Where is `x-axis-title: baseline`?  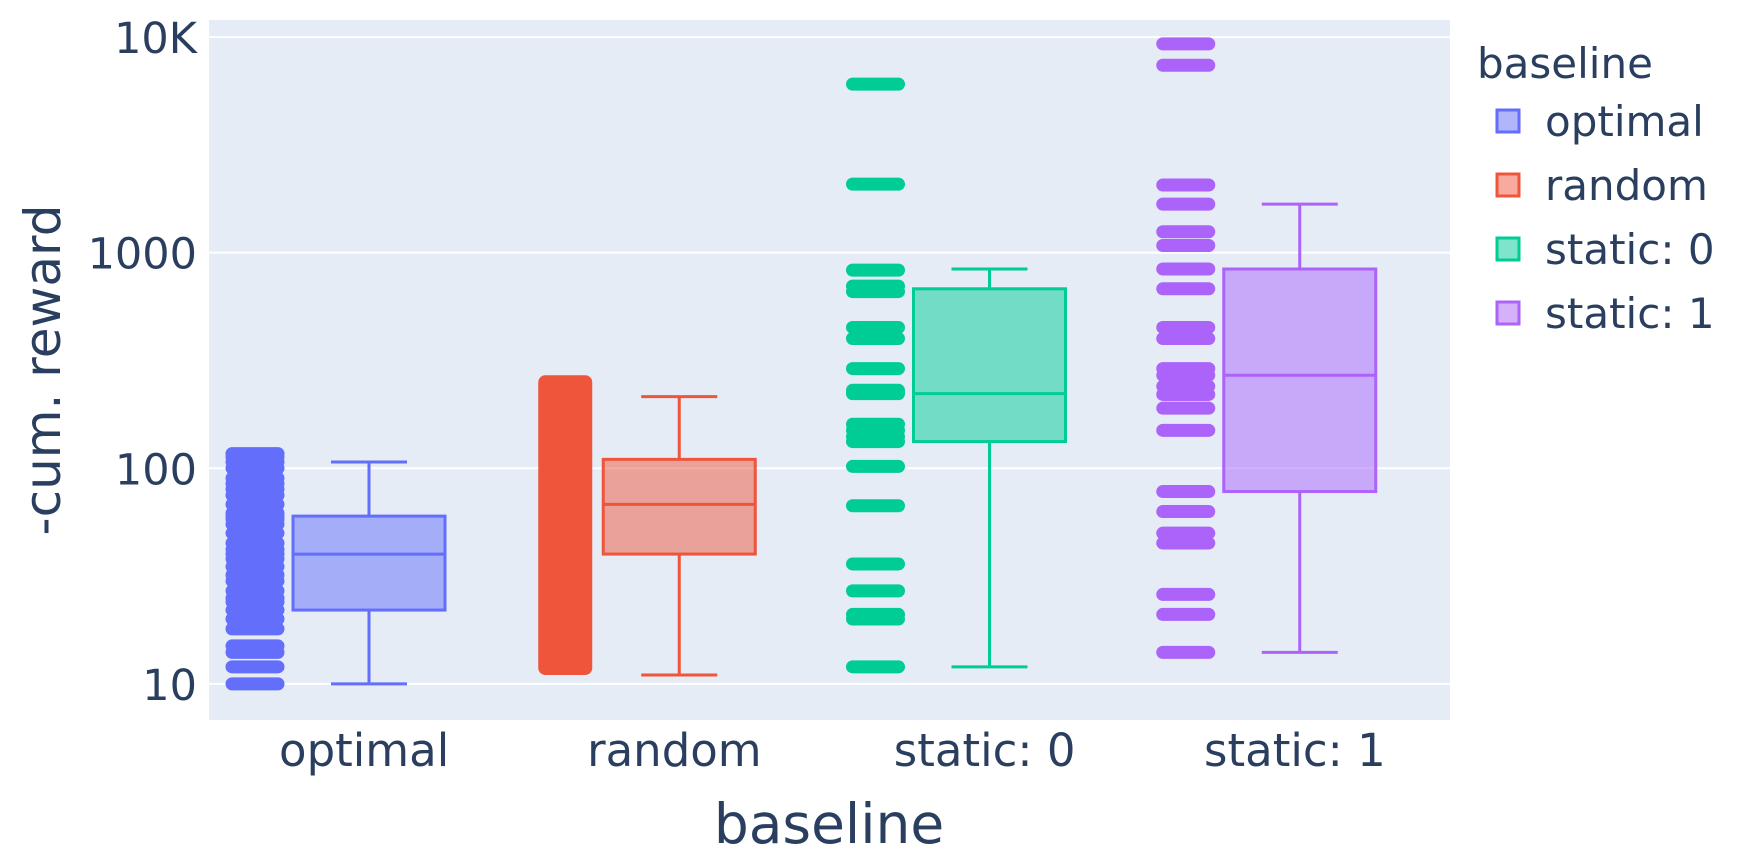
x-axis-title: baseline is located at coordinates (829, 822).